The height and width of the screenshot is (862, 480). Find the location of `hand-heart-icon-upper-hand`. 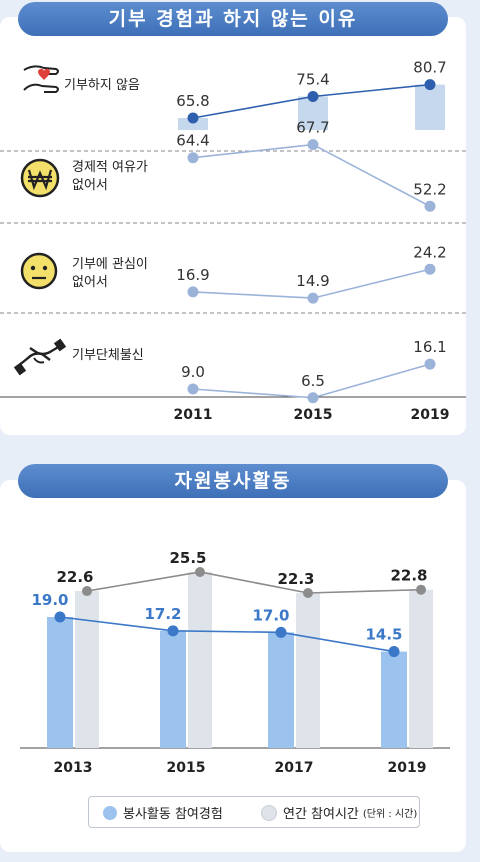

hand-heart-icon-upper-hand is located at coordinates (41, 70).